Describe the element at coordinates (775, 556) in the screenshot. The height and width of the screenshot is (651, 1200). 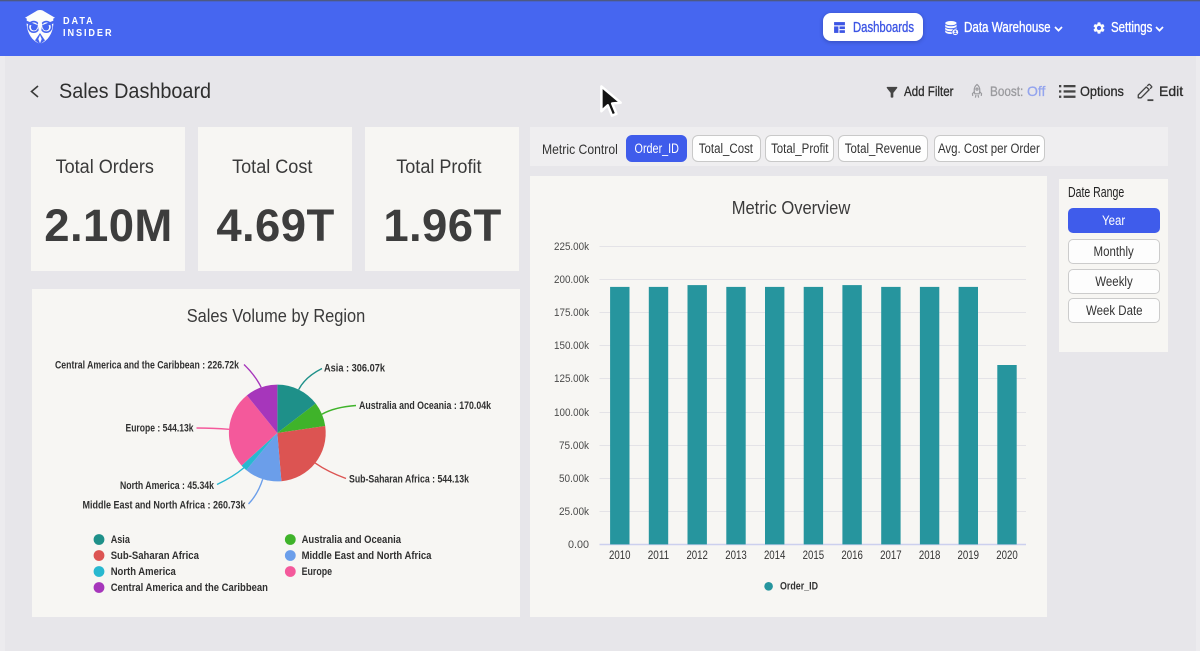
I see `svg-text: 2014` at that location.